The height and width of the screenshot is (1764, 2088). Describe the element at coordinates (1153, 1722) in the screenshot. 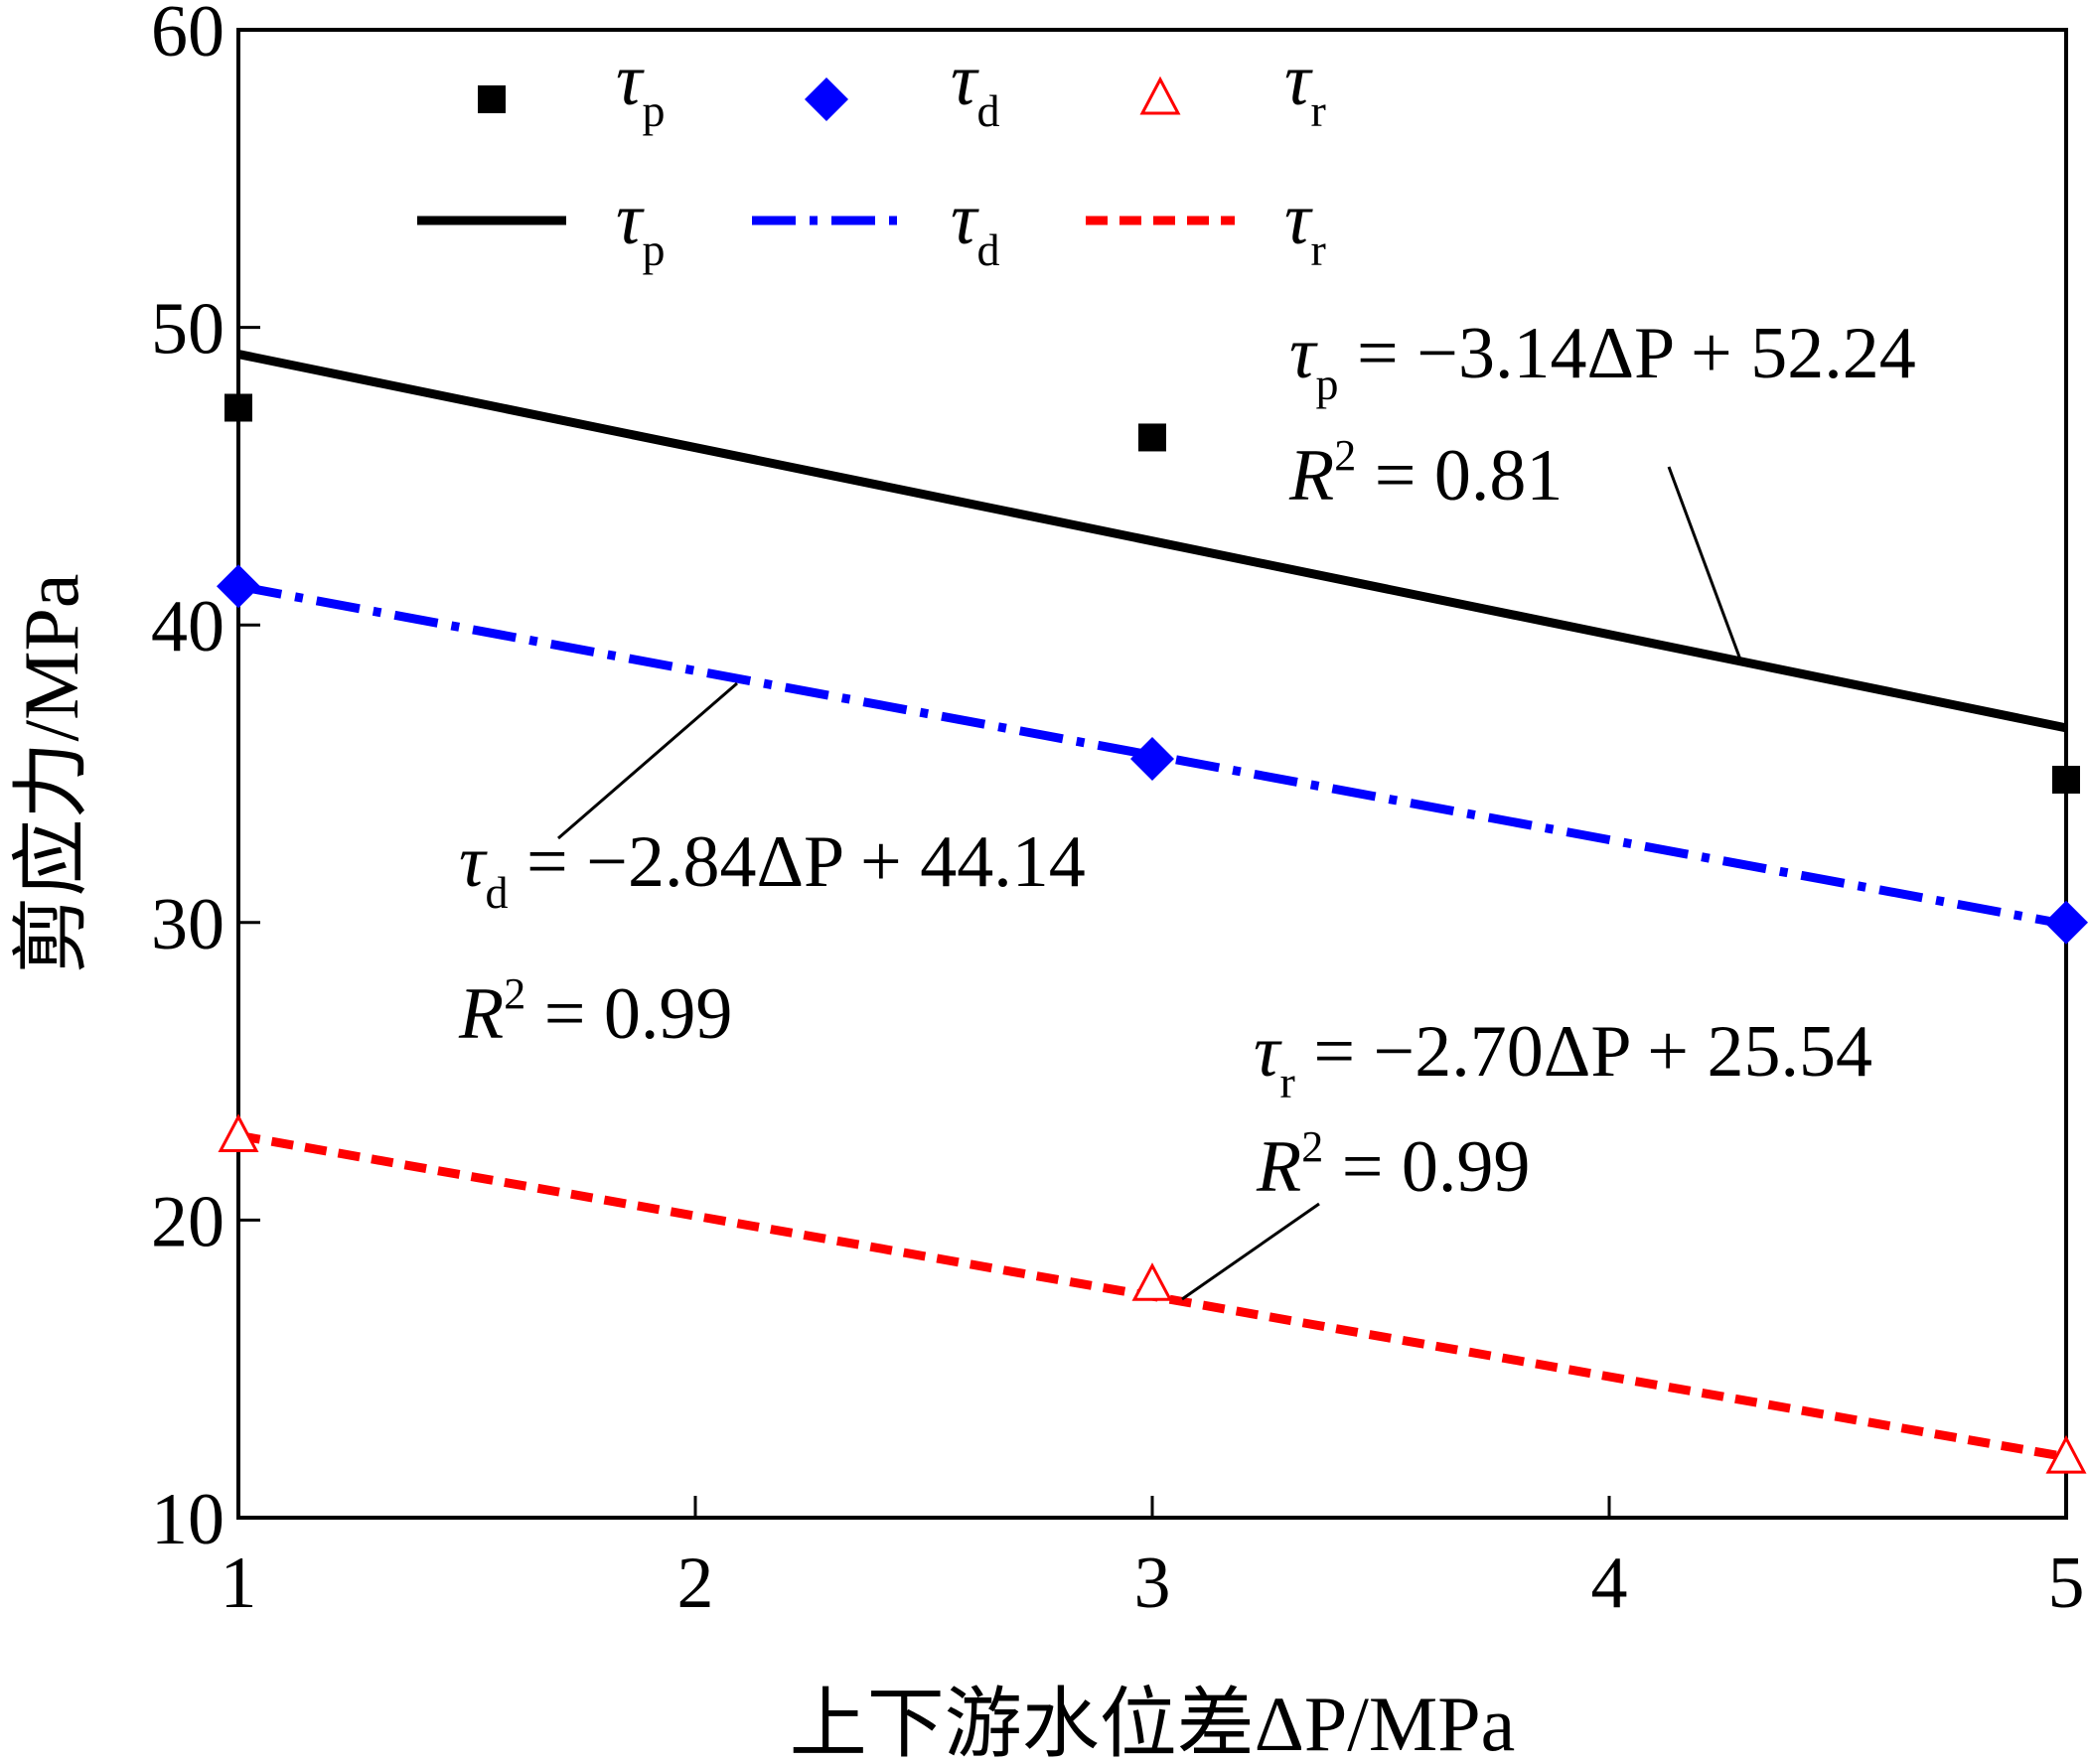

I see `x-axis-title: 上下游水位差ΔP/MPa` at that location.